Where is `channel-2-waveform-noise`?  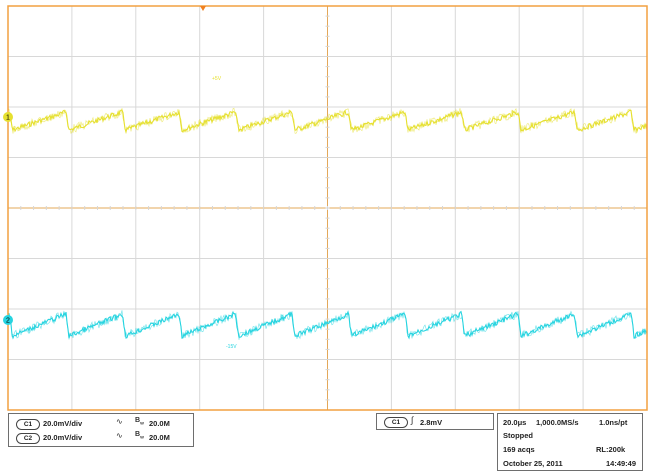
channel-2-waveform-noise is located at coordinates (327, 325).